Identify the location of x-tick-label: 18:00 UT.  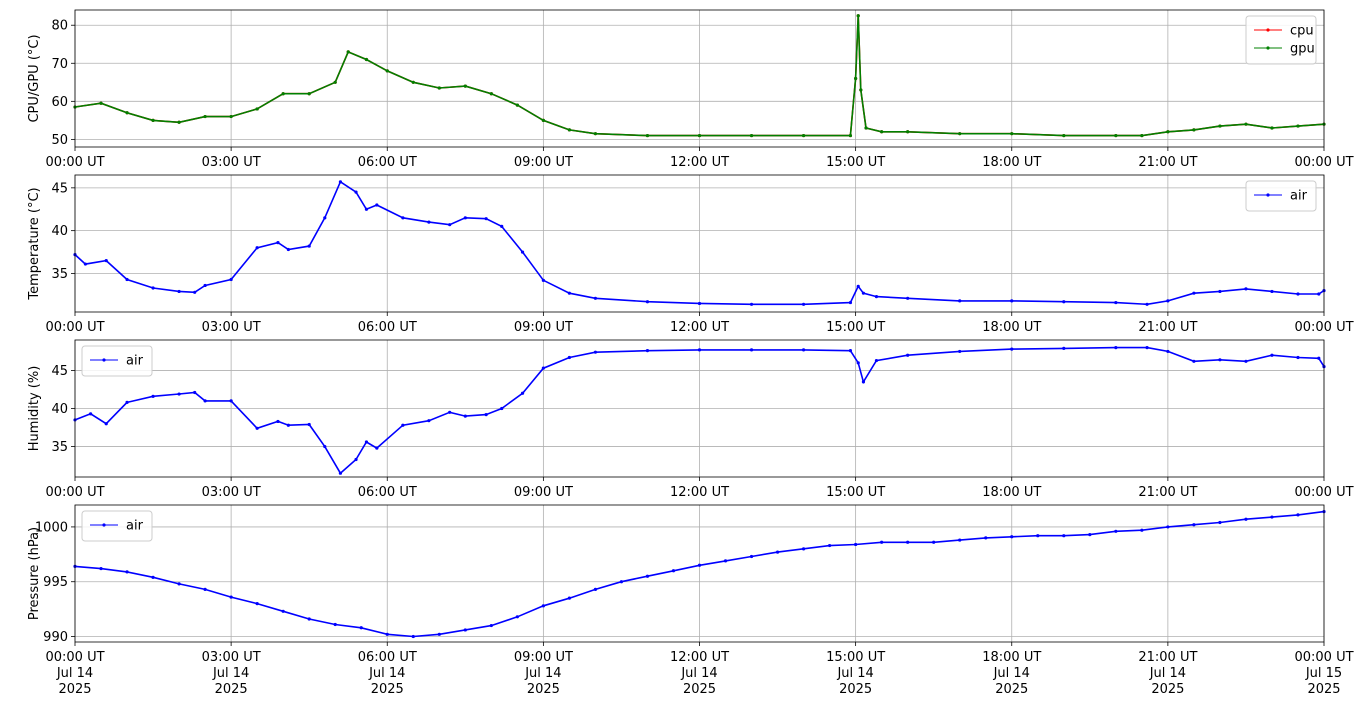
(1011, 162).